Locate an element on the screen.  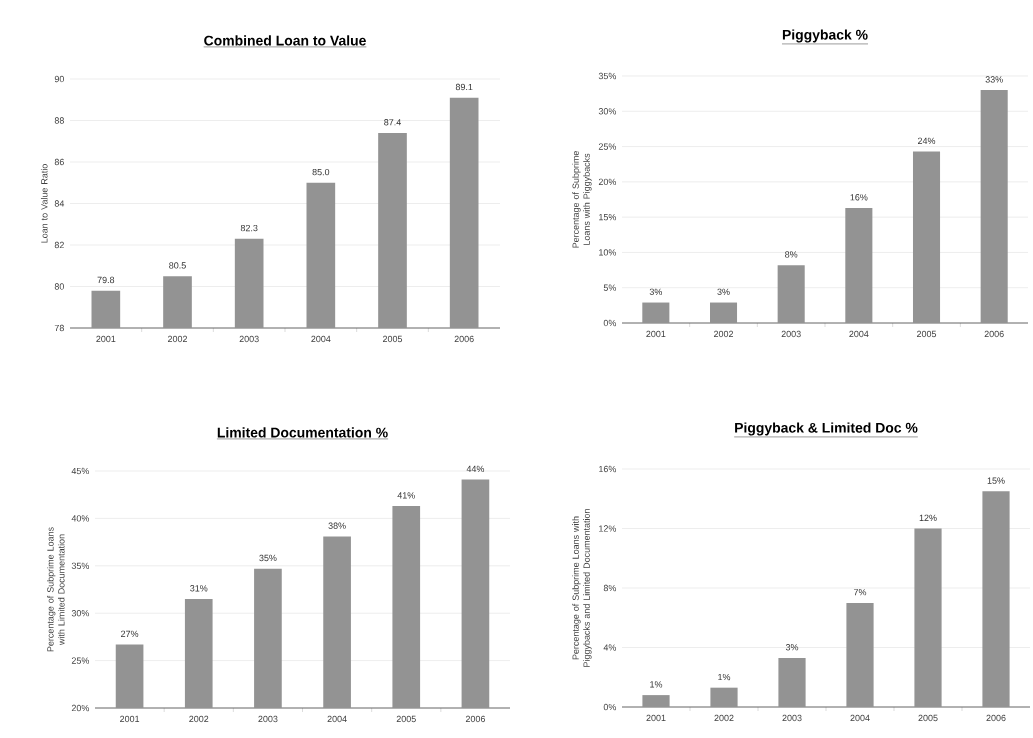
data-label: 38% is located at coordinates (337, 525).